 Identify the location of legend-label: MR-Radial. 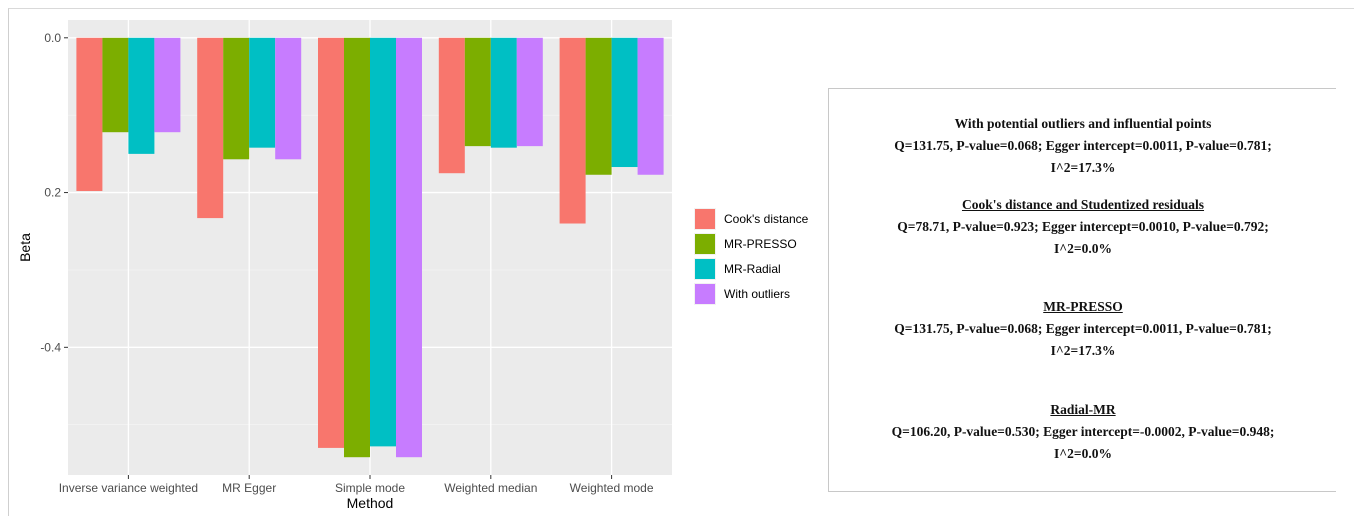
(752, 269).